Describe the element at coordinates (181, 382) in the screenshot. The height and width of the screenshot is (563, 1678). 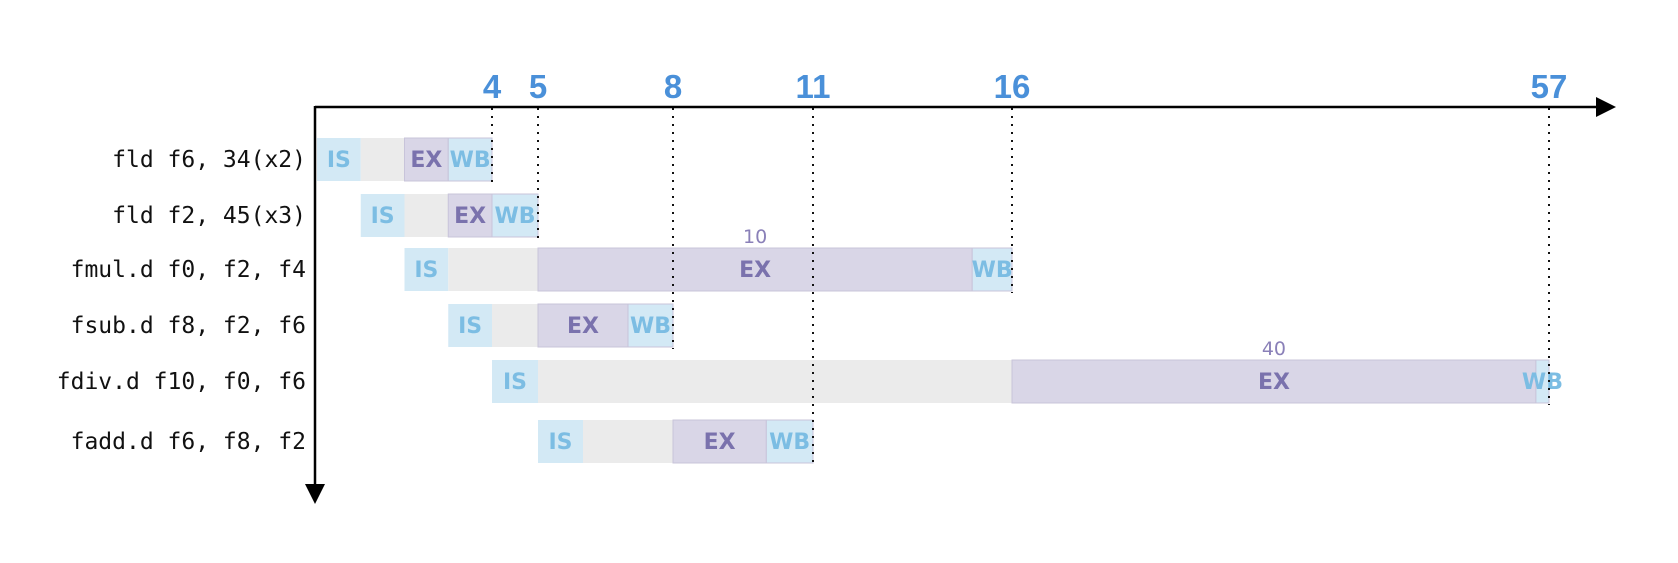
I see `instruction-label: fdiv.d f10, f0, f6` at that location.